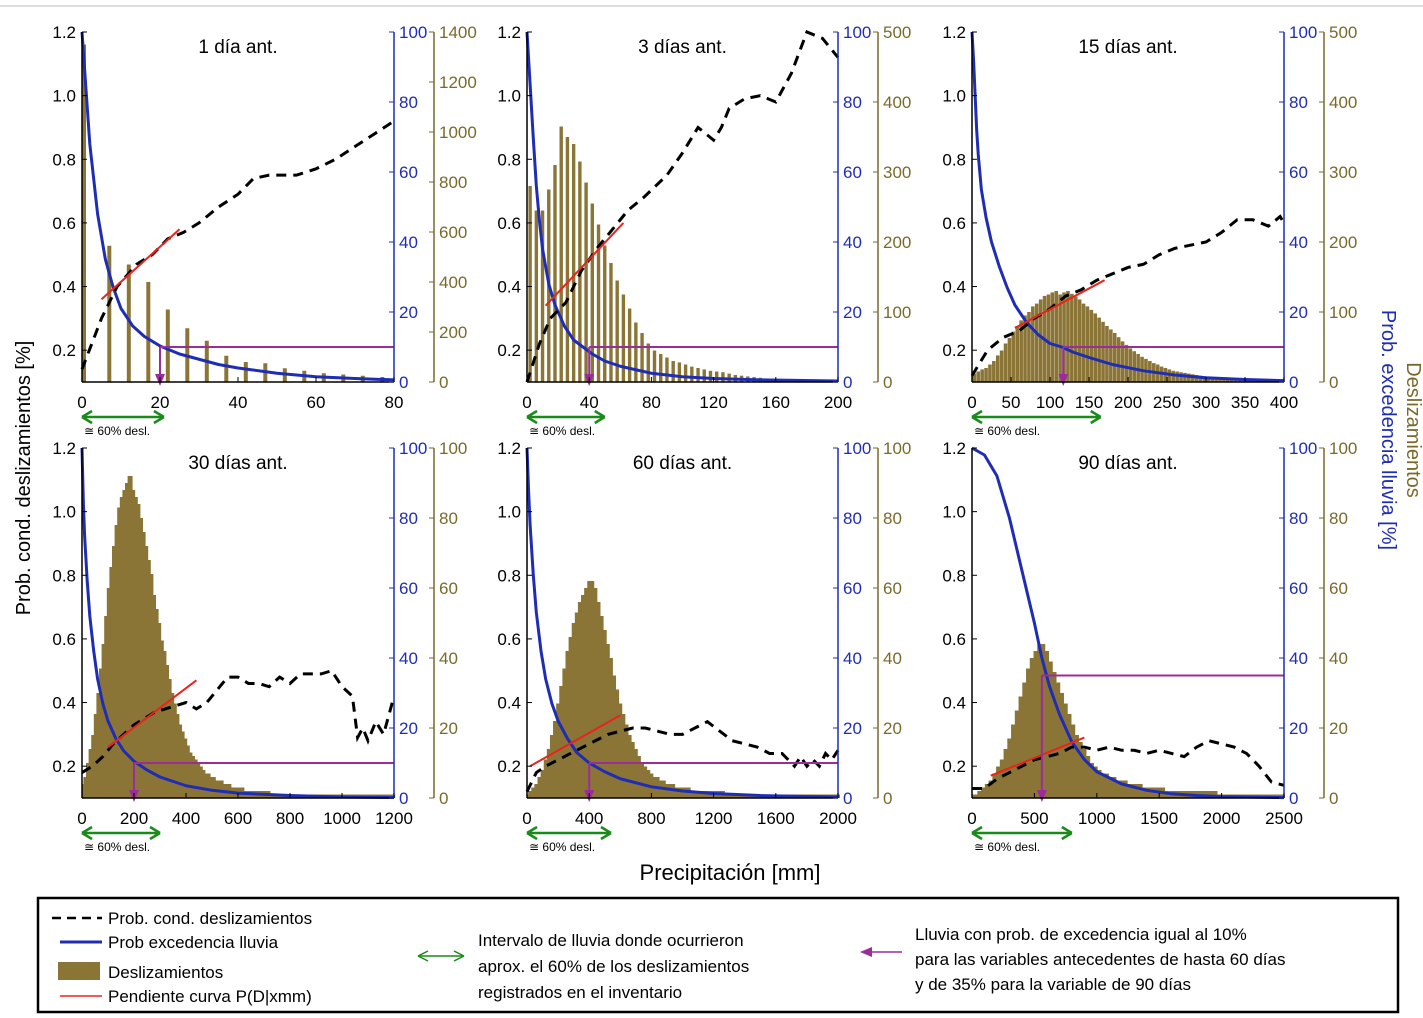 This screenshot has height=1018, width=1423. Describe the element at coordinates (897, 32) in the screenshot. I see `y-tick-label-olive: 500` at that location.